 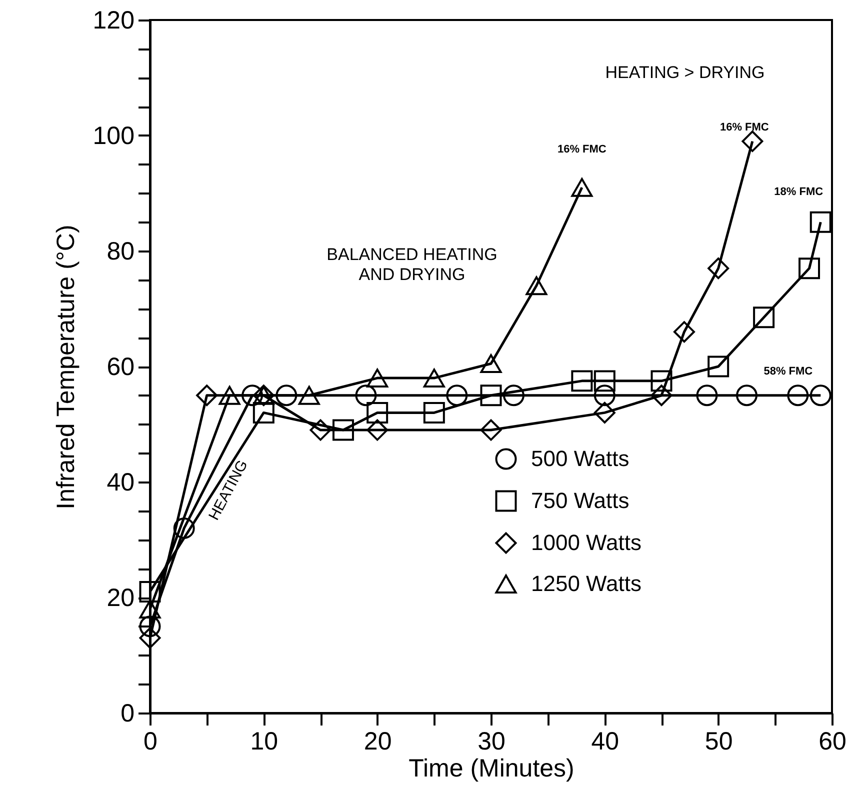 I want to click on y-tick-label: 80, so click(x=120, y=252).